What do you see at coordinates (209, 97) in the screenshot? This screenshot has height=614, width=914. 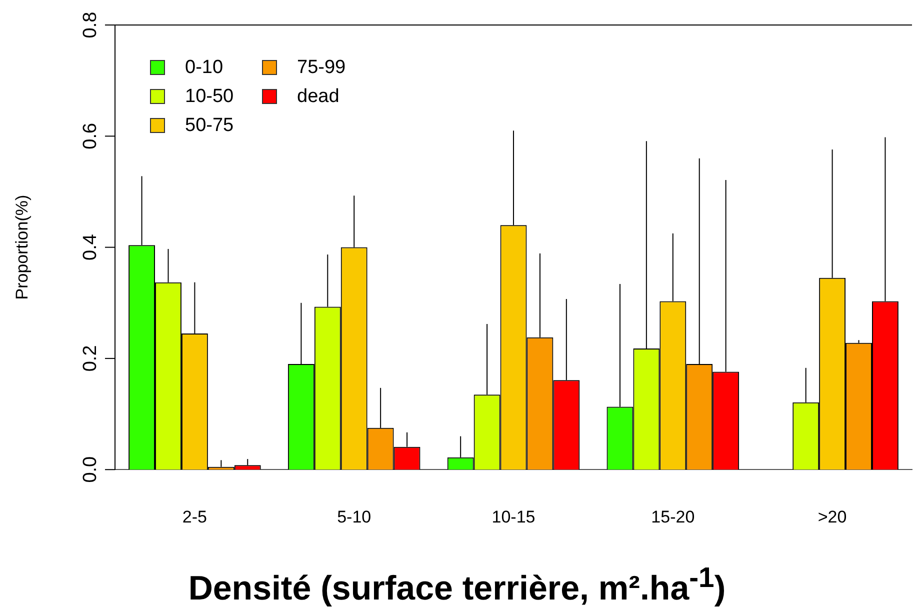 I see `legend-label: 10-50` at bounding box center [209, 97].